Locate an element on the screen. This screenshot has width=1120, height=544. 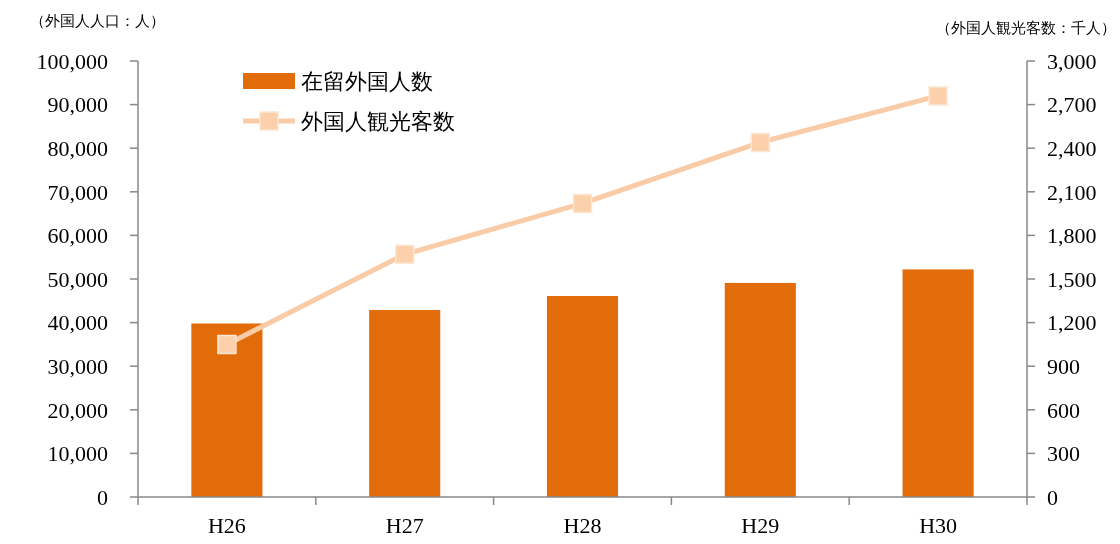
y-axis-title: （外国人人口：人） is located at coordinates (97, 21).